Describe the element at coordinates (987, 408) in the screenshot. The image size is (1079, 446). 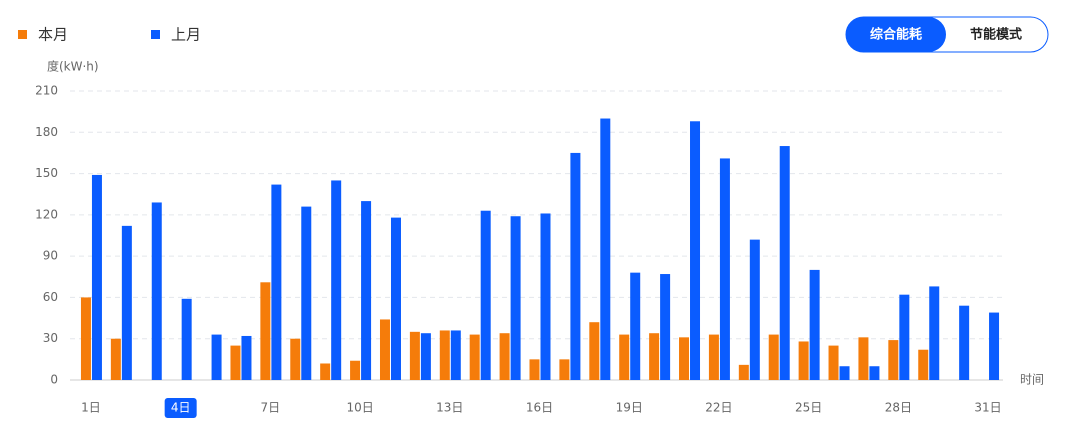
I see `x-tick-label: 31日` at that location.